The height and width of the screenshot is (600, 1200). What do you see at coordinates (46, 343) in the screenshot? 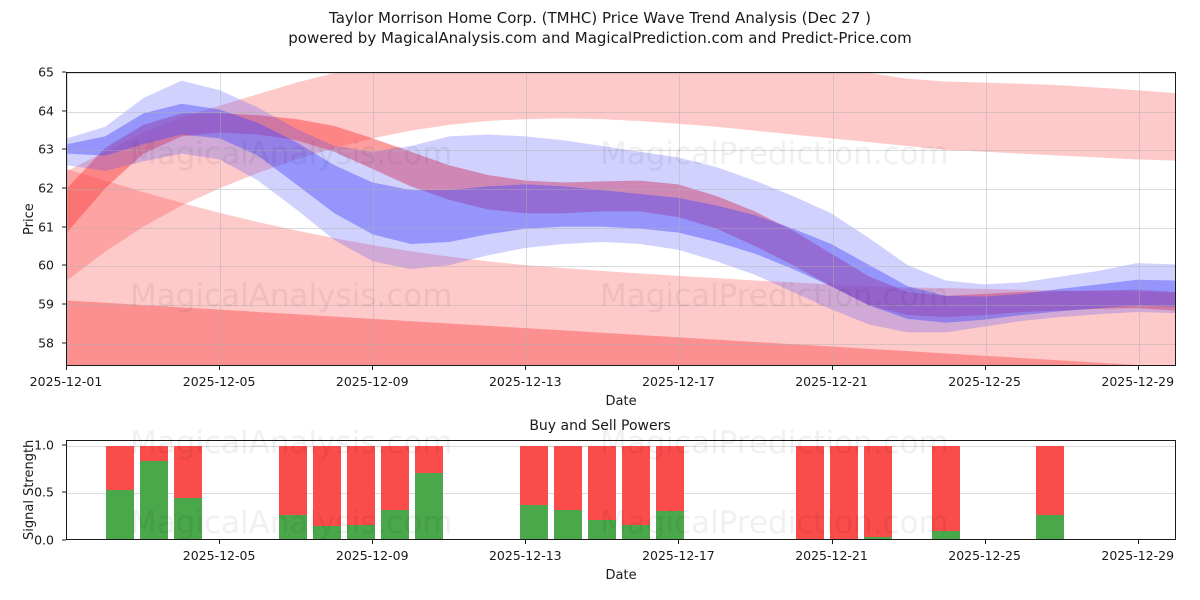
I see `price-y-tick-label: 58` at bounding box center [46, 343].